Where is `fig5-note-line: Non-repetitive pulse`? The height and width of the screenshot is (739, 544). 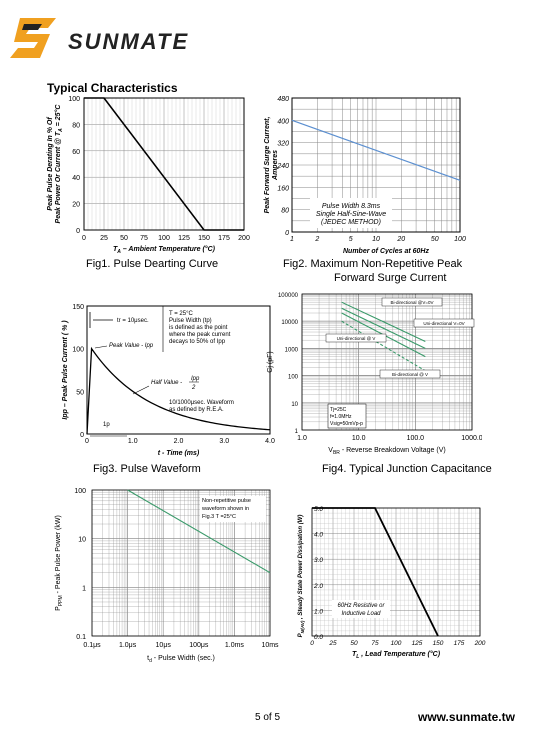 fig5-note-line: Non-repetitive pulse is located at coordinates (226, 501).